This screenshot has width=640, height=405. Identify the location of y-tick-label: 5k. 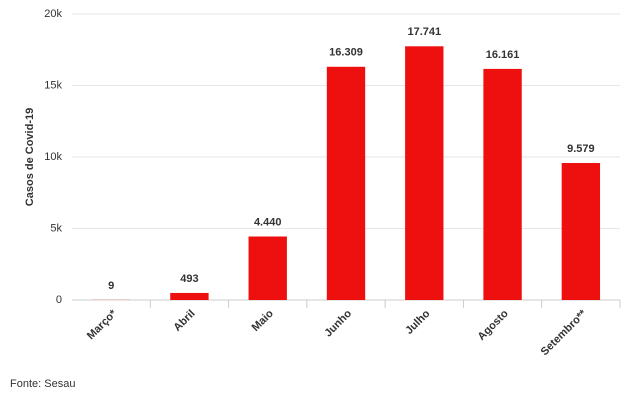
(56, 228).